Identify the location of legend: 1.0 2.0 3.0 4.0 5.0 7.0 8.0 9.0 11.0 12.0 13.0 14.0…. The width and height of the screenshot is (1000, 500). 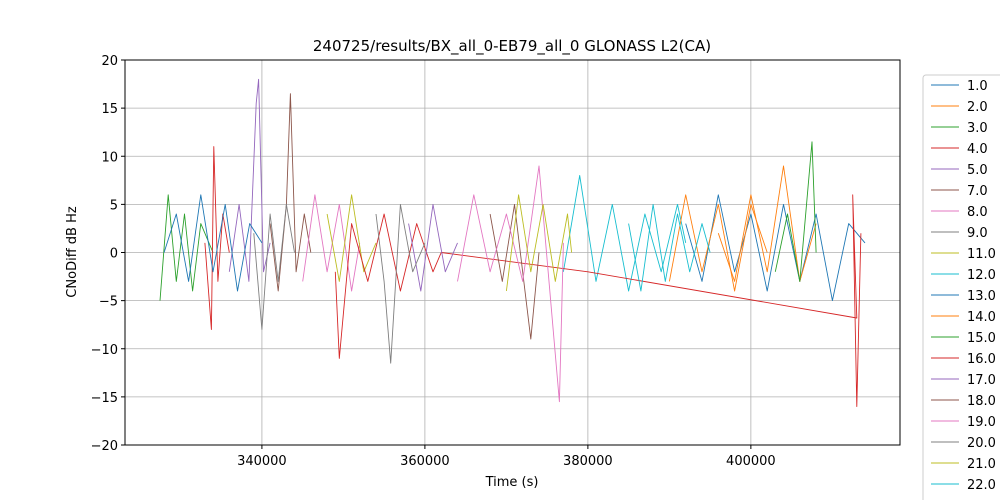
(961, 287).